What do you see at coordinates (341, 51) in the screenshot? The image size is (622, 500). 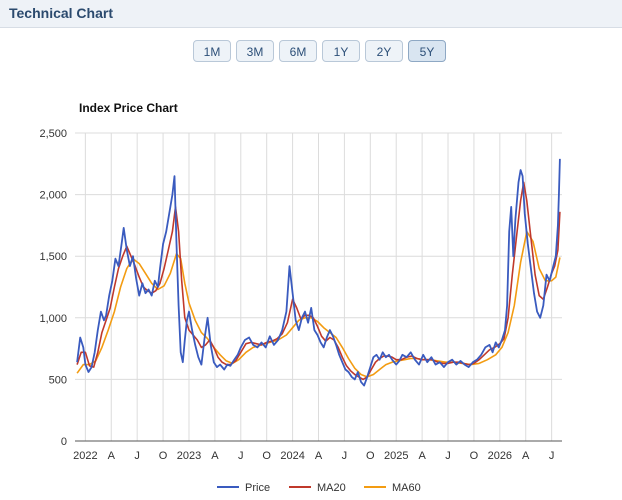 I see `range-button-1y: 1Y` at bounding box center [341, 51].